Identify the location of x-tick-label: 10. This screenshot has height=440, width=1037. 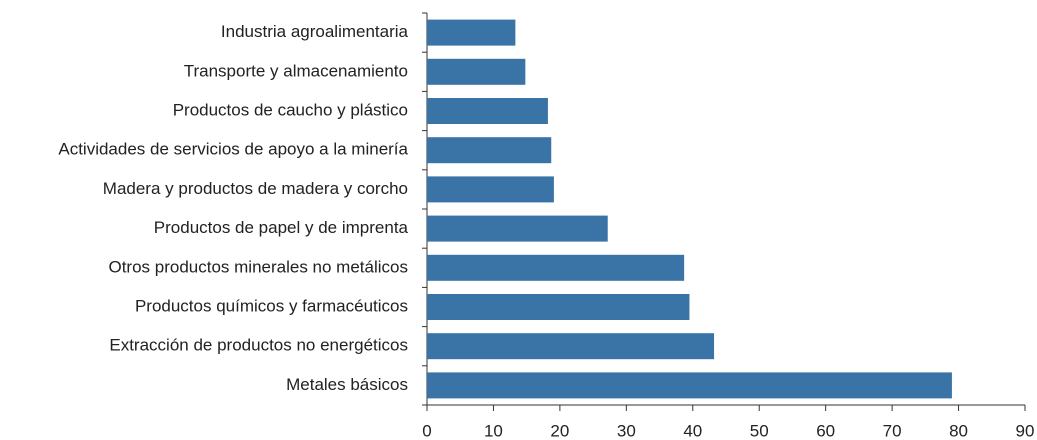
(493, 430).